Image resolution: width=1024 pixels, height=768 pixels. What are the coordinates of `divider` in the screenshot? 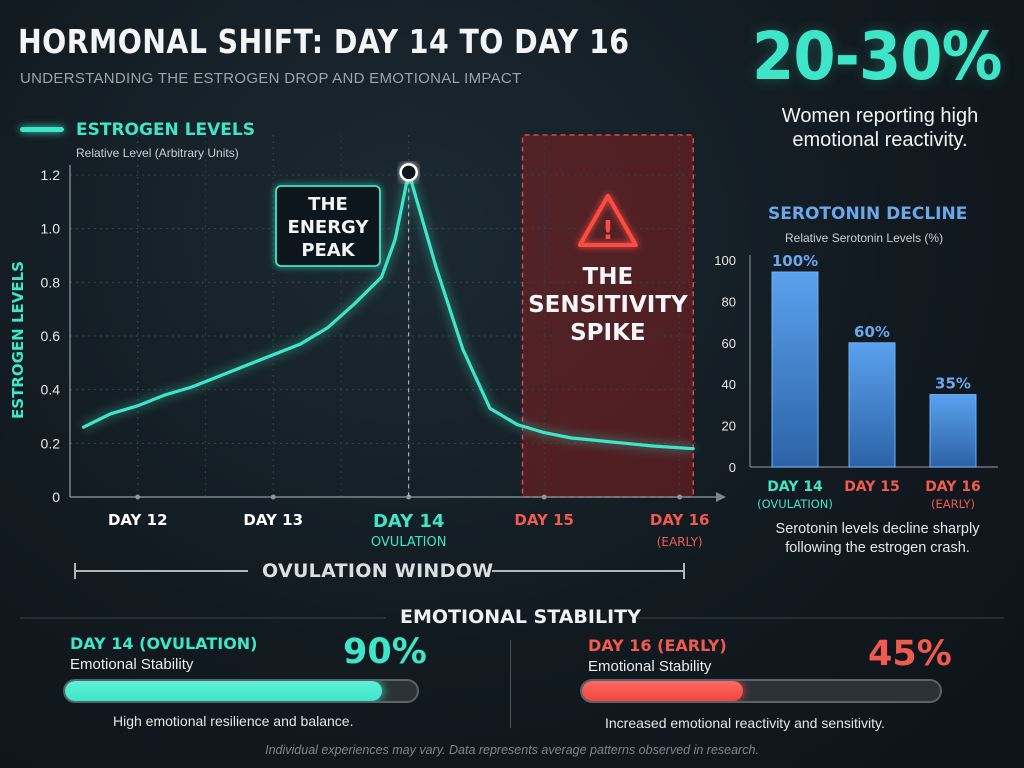 It's located at (510, 684).